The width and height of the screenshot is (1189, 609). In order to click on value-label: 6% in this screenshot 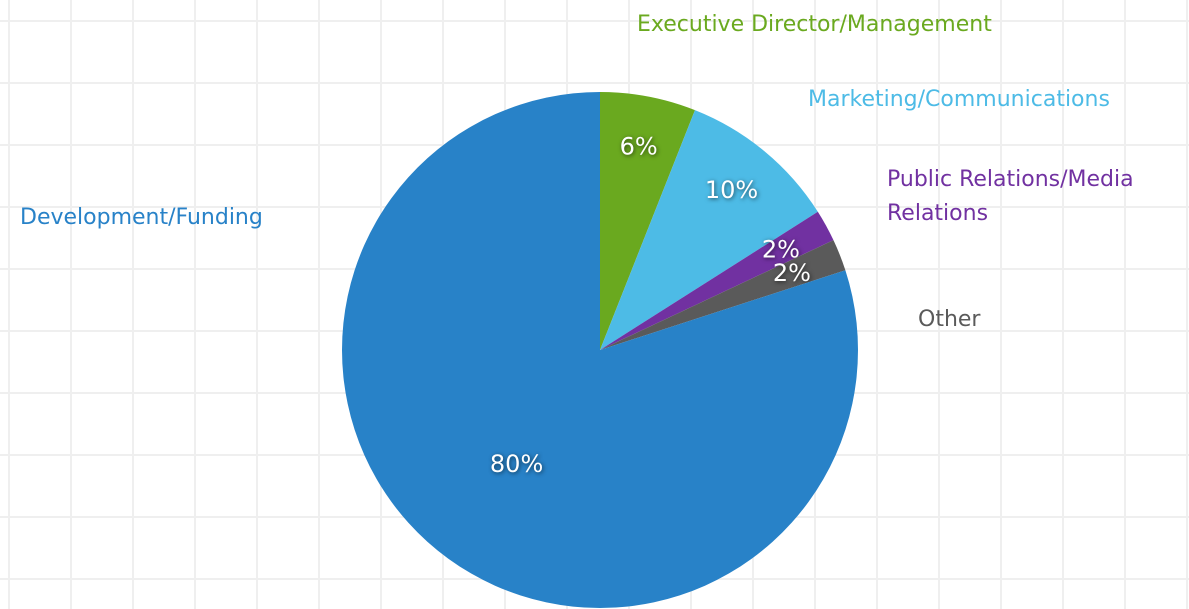, I will do `click(639, 146)`.